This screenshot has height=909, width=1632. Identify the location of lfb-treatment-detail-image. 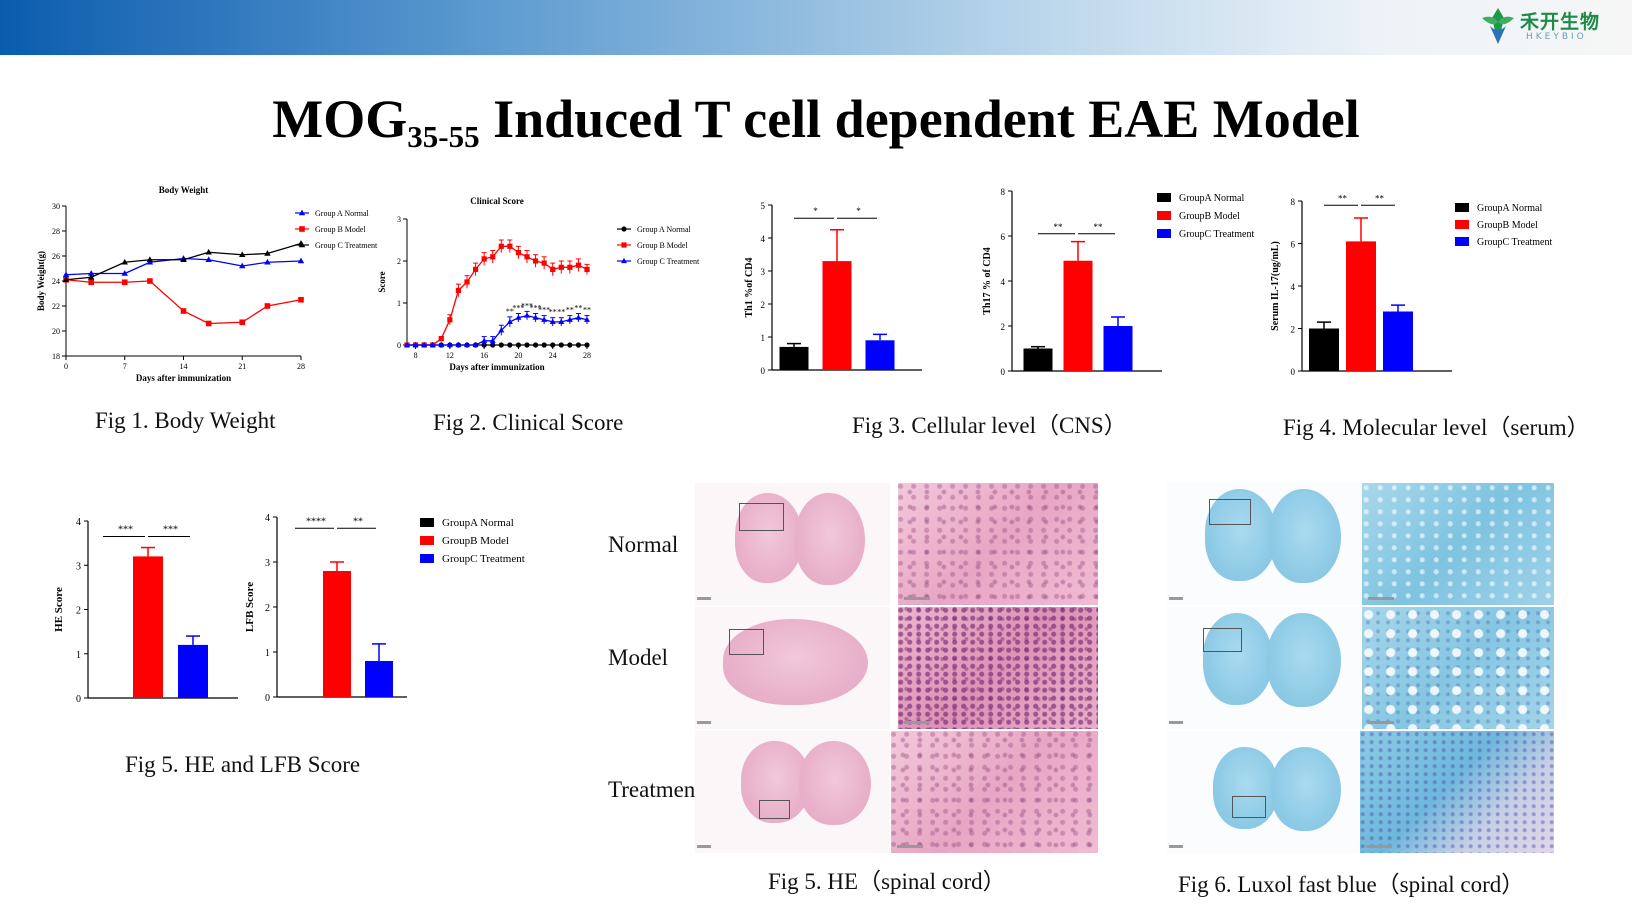
(1457, 792).